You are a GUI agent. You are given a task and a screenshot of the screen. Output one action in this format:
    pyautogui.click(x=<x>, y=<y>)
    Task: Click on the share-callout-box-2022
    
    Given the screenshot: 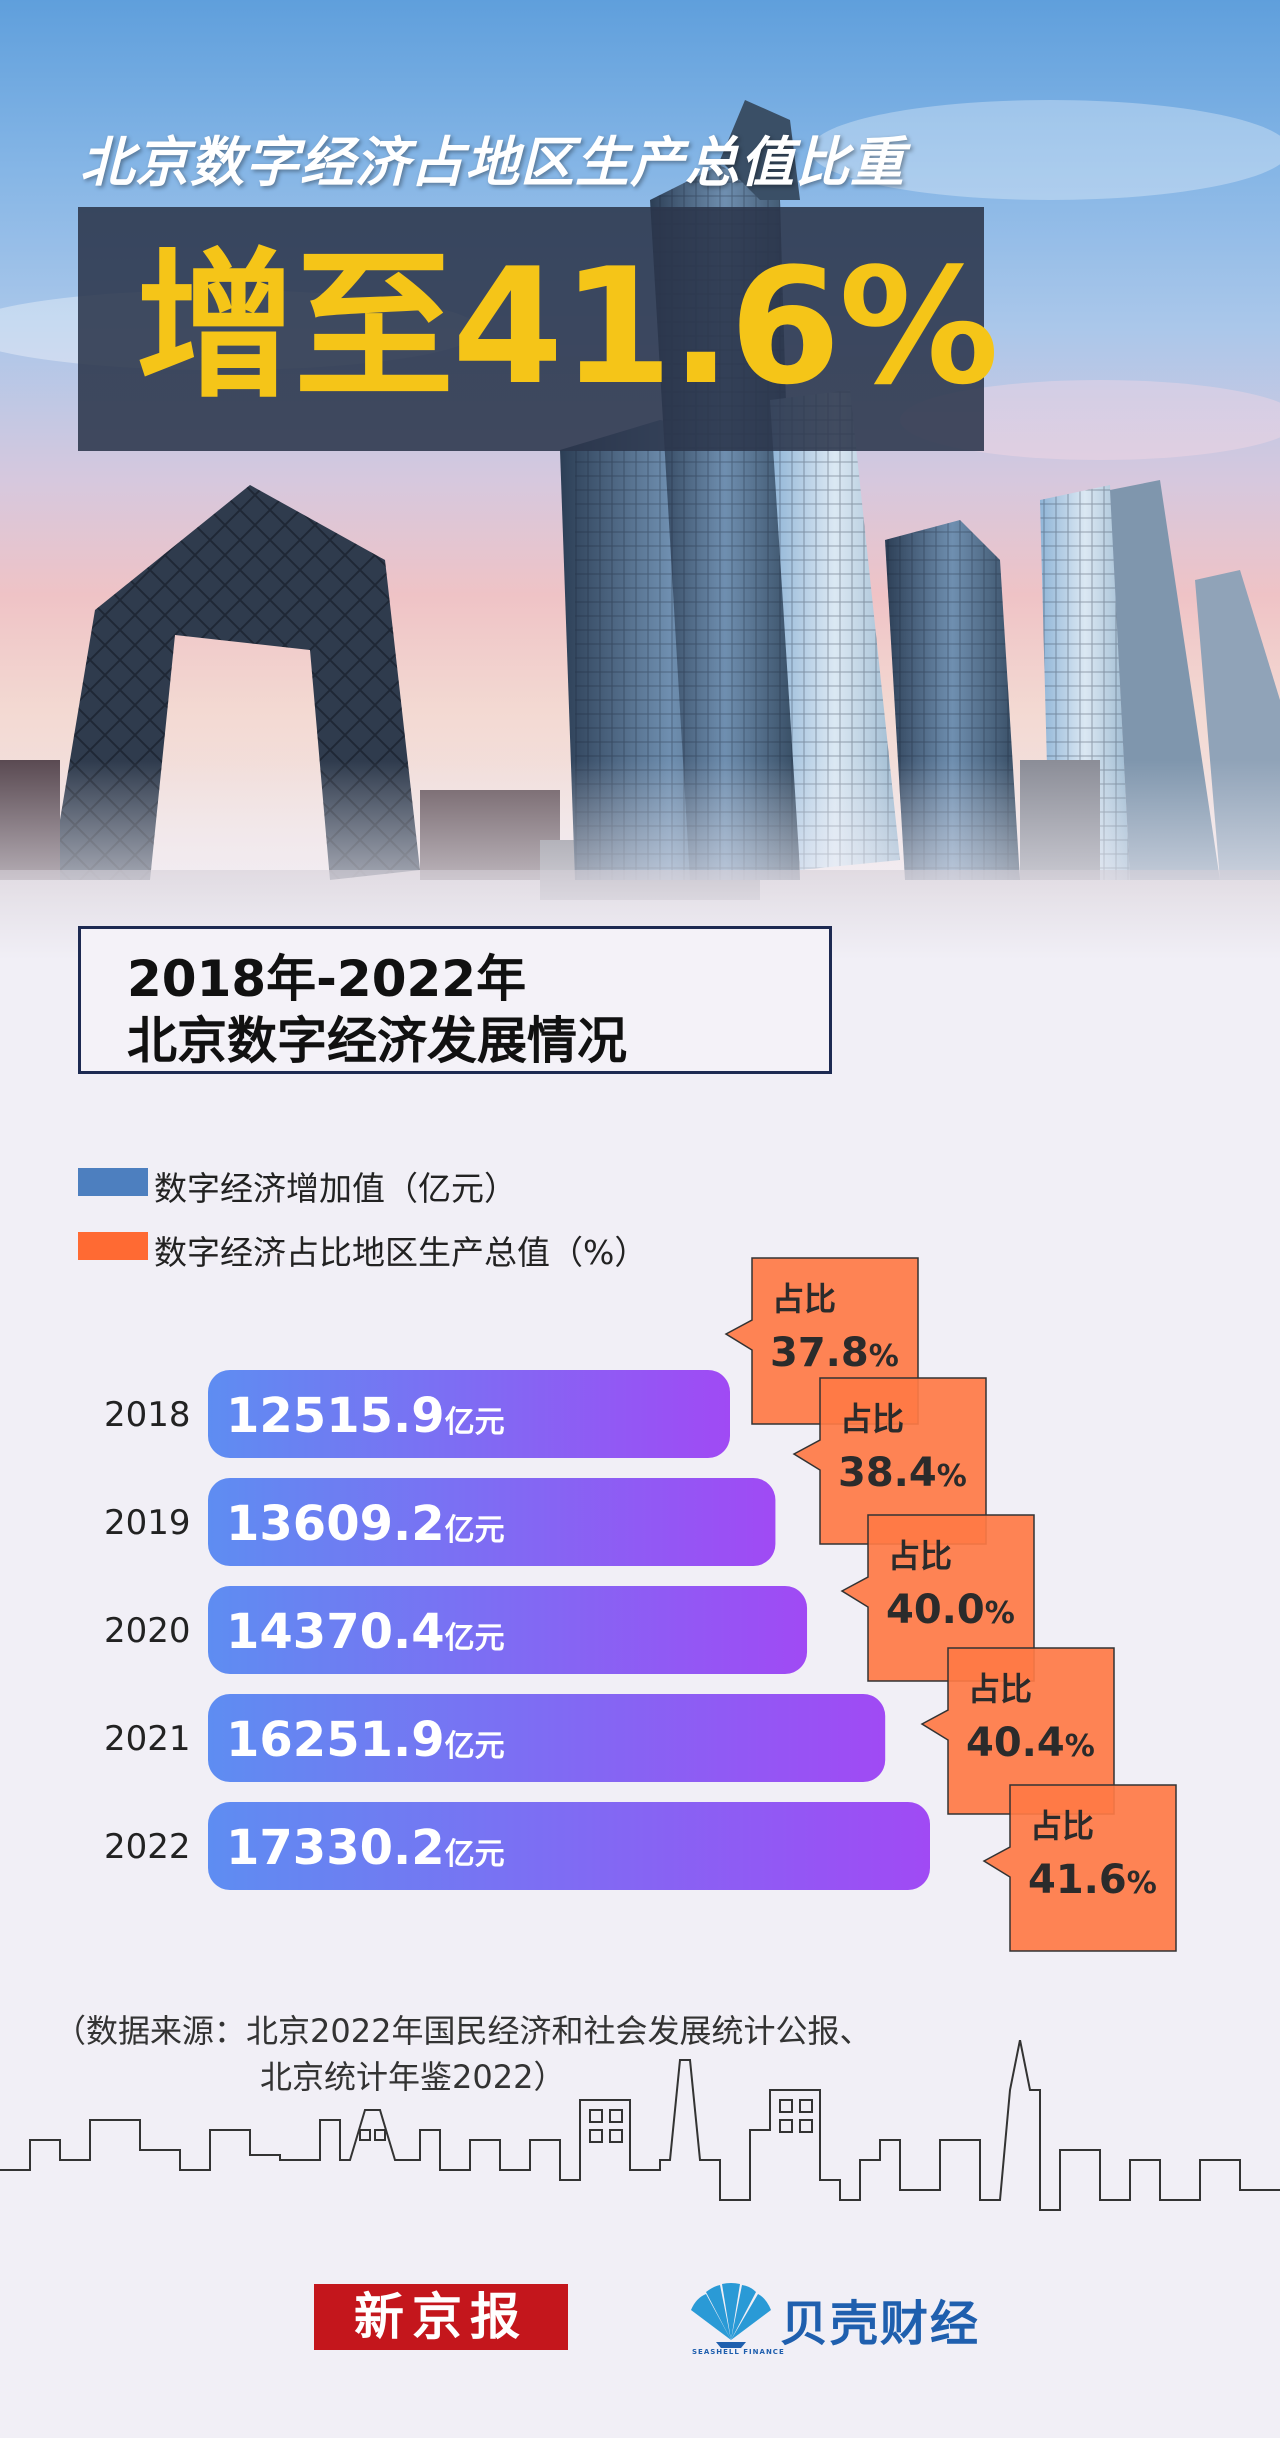 What is the action you would take?
    pyautogui.click(x=1079, y=1868)
    